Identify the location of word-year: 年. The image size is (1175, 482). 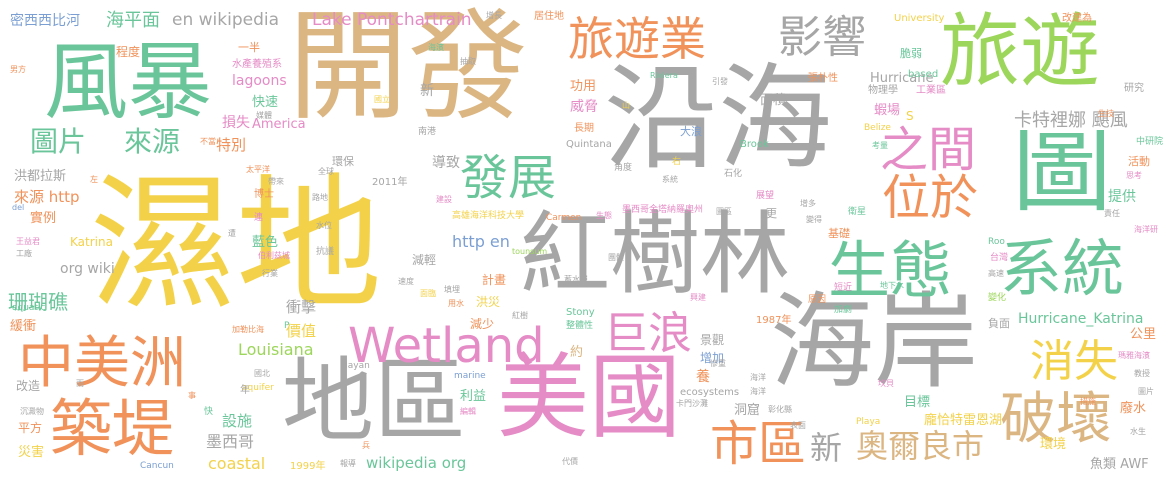
(245, 390).